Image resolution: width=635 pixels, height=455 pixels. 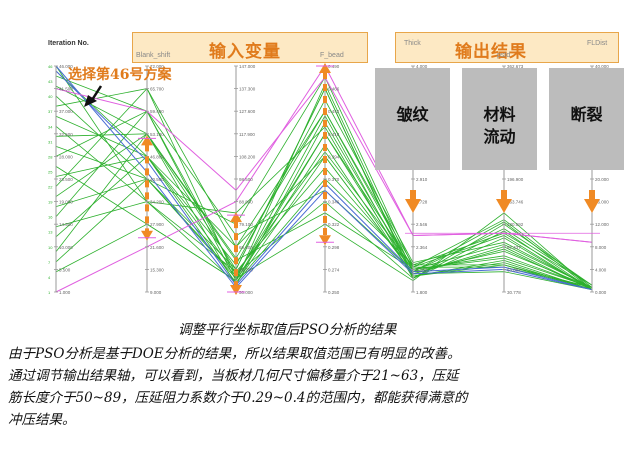 What do you see at coordinates (156, 292) in the screenshot?
I see `tick-label-blank-0: 9.000` at bounding box center [156, 292].